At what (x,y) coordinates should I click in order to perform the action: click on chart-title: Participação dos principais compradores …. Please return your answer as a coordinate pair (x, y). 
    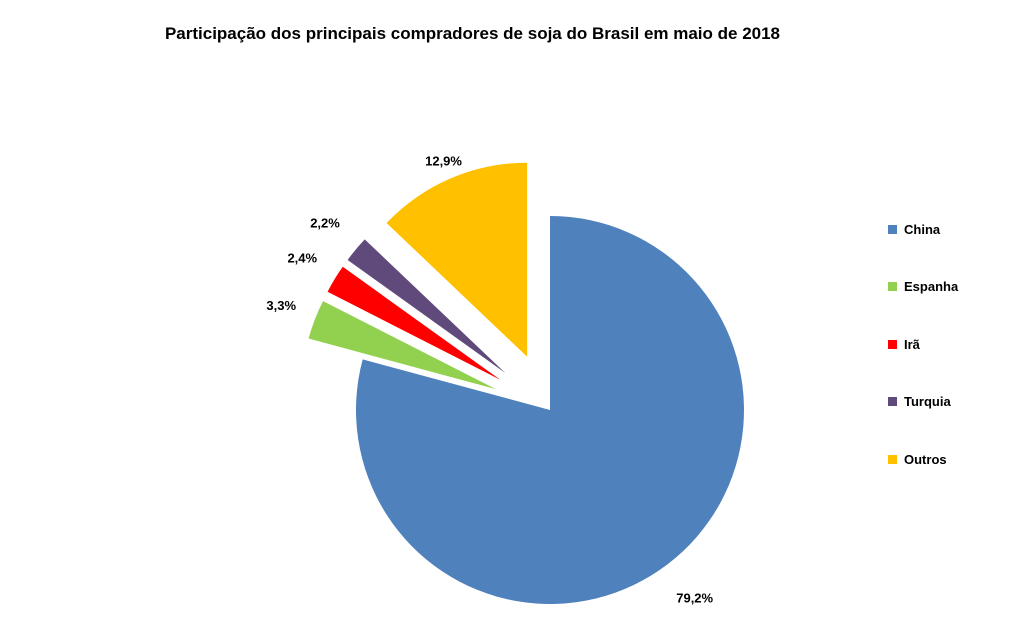
    Looking at the image, I should click on (472, 33).